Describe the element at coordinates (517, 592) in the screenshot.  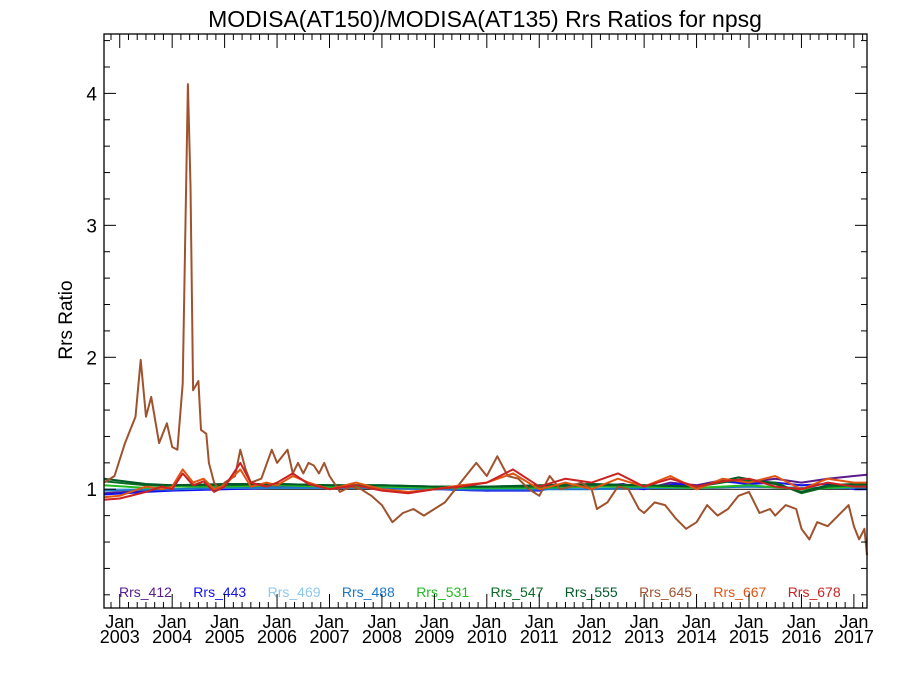
I see `legend-entry-rrs-547: Rrs_547` at that location.